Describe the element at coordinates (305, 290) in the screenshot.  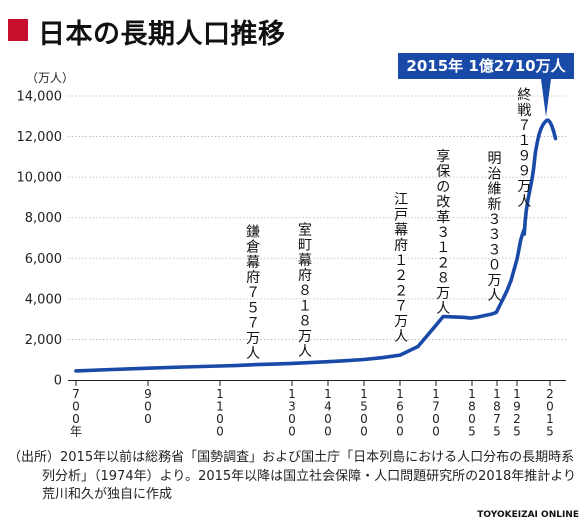
I see `era-annotation: 室町幕府８１８万人` at that location.